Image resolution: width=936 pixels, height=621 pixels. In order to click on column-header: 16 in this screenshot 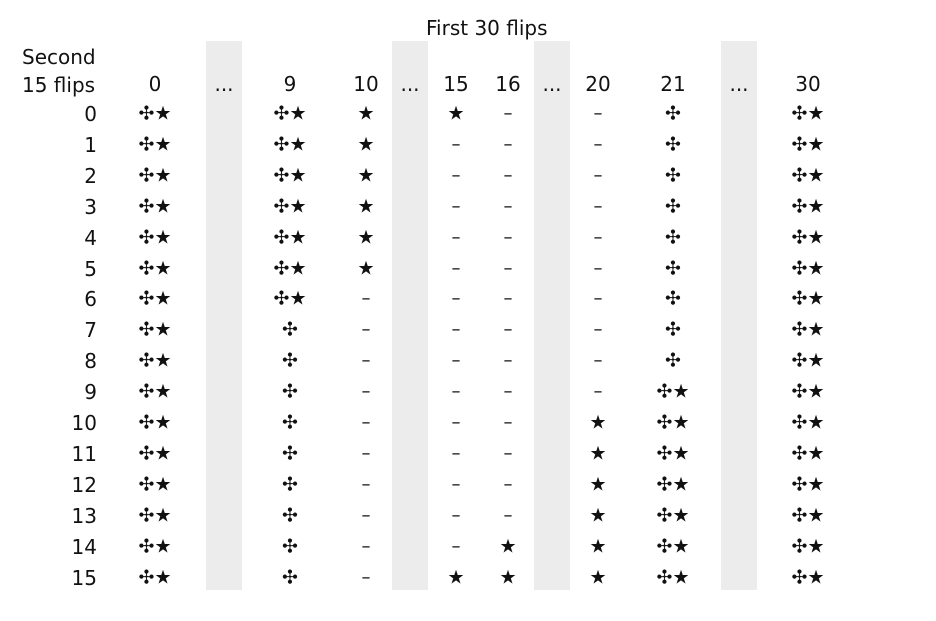, I will do `click(508, 84)`.